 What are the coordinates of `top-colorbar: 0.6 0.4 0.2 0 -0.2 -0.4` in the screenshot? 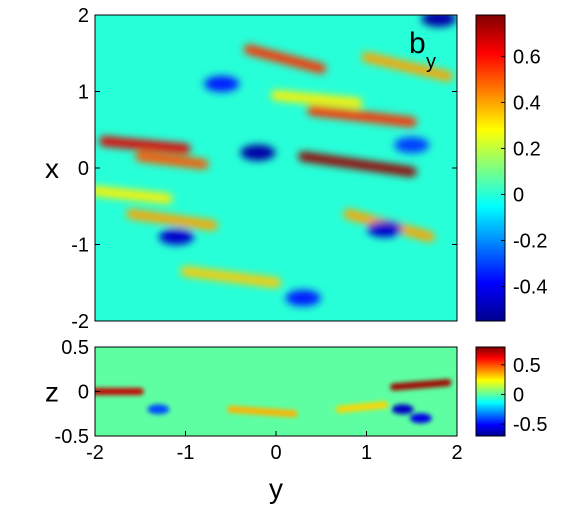 It's located at (511, 168).